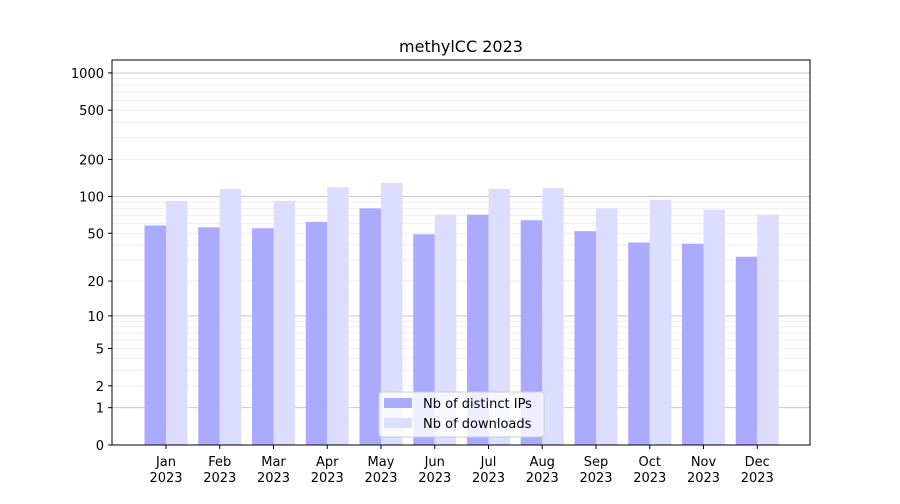 This screenshot has width=900, height=504. Describe the element at coordinates (649, 470) in the screenshot. I see `x-tick-label: Oct 2023` at that location.